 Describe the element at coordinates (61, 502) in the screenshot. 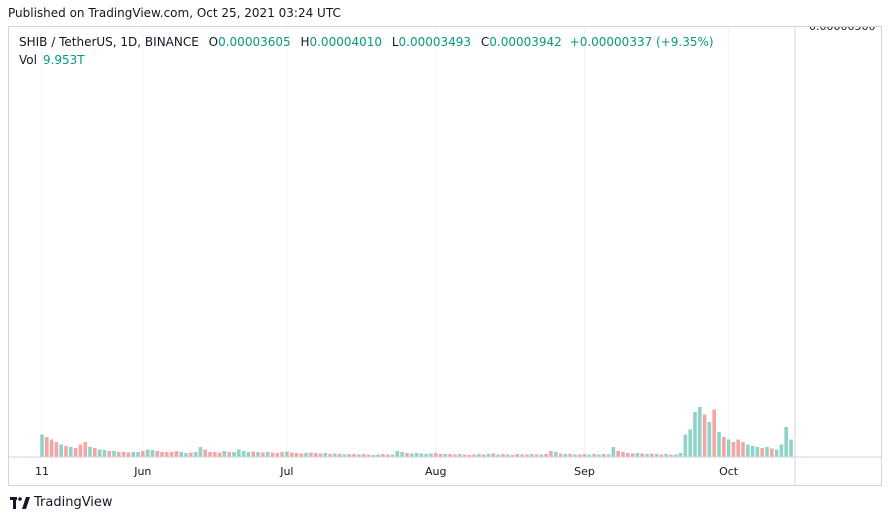

I see `tradingview-footer: TradingView` at that location.